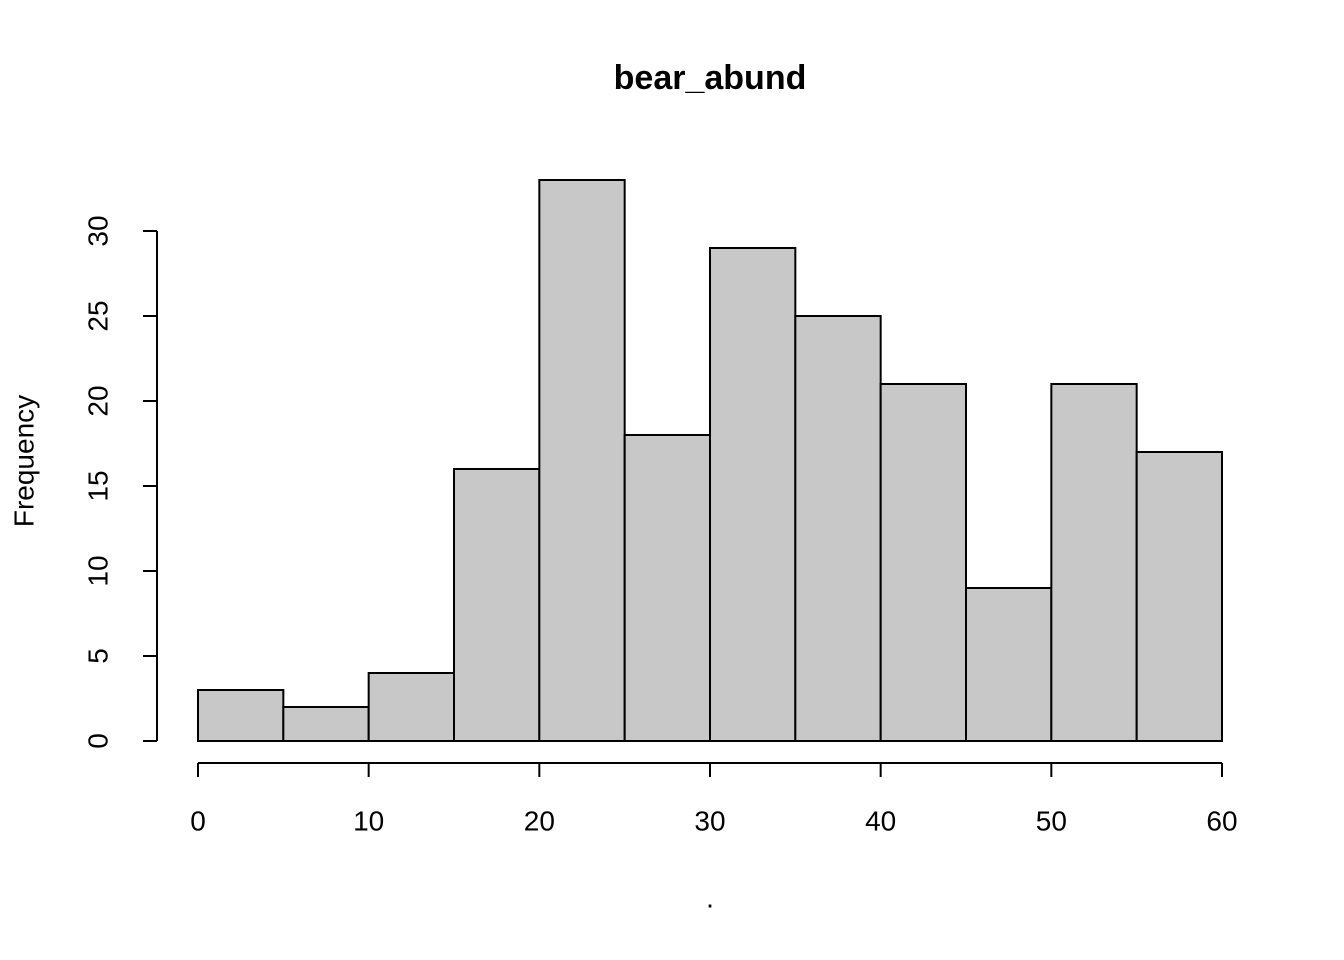 The image size is (1344, 960). What do you see at coordinates (880, 820) in the screenshot?
I see `x-tick-label: 40` at bounding box center [880, 820].